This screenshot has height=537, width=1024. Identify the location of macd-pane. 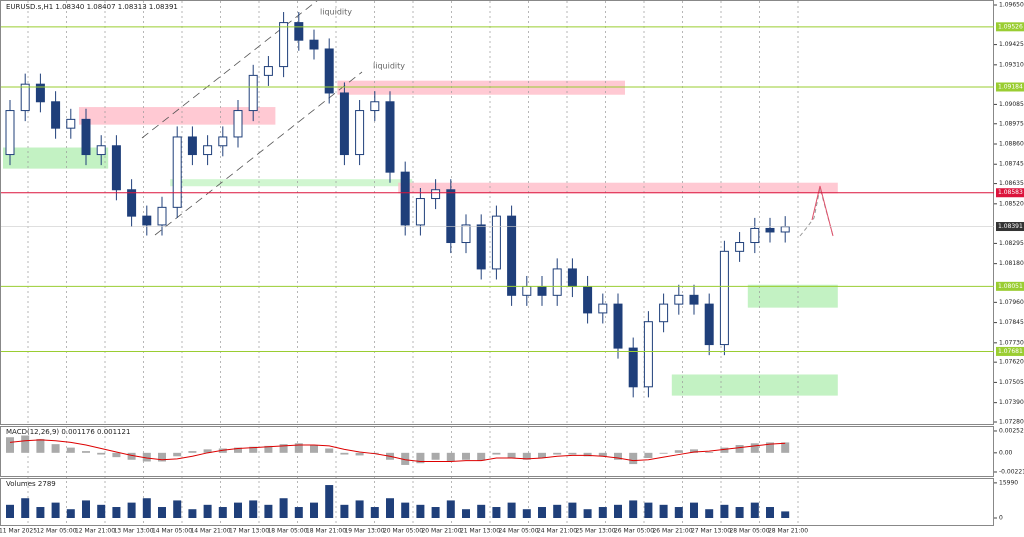
(497, 451).